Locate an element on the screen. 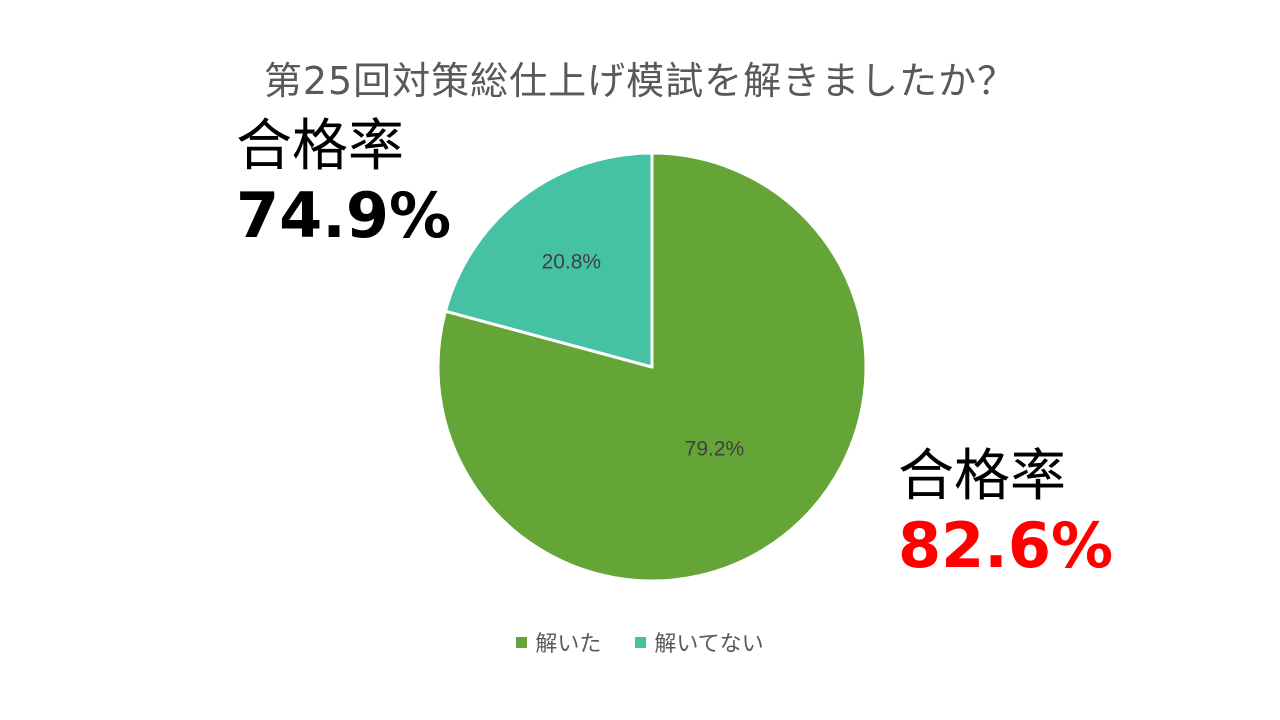 This screenshot has width=1280, height=720. legend-label: 解いてない is located at coordinates (709, 644).